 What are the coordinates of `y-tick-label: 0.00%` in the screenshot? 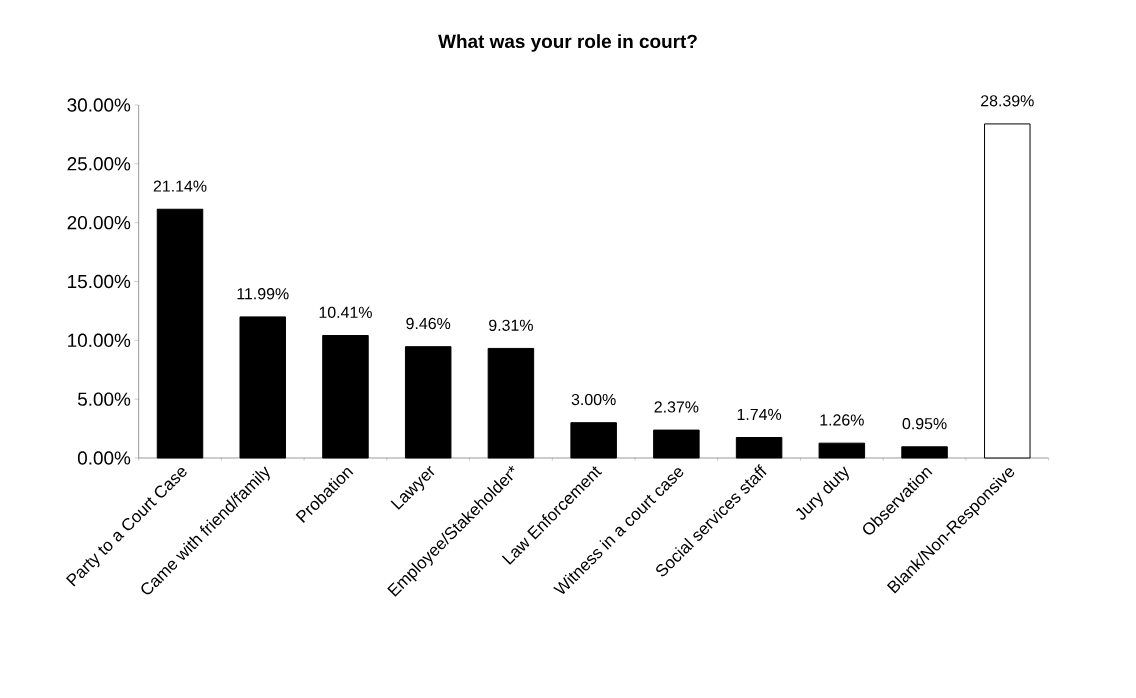 It's located at (104, 458).